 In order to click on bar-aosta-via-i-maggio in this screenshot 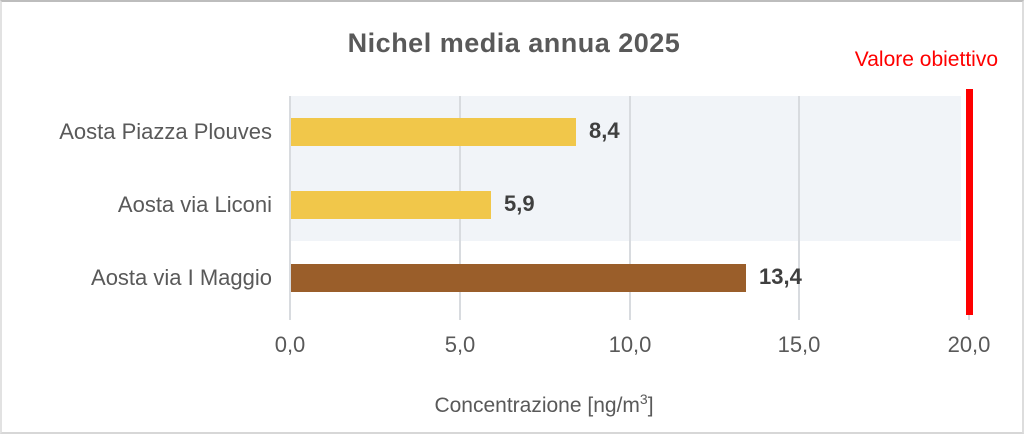, I will do `click(518, 278)`.